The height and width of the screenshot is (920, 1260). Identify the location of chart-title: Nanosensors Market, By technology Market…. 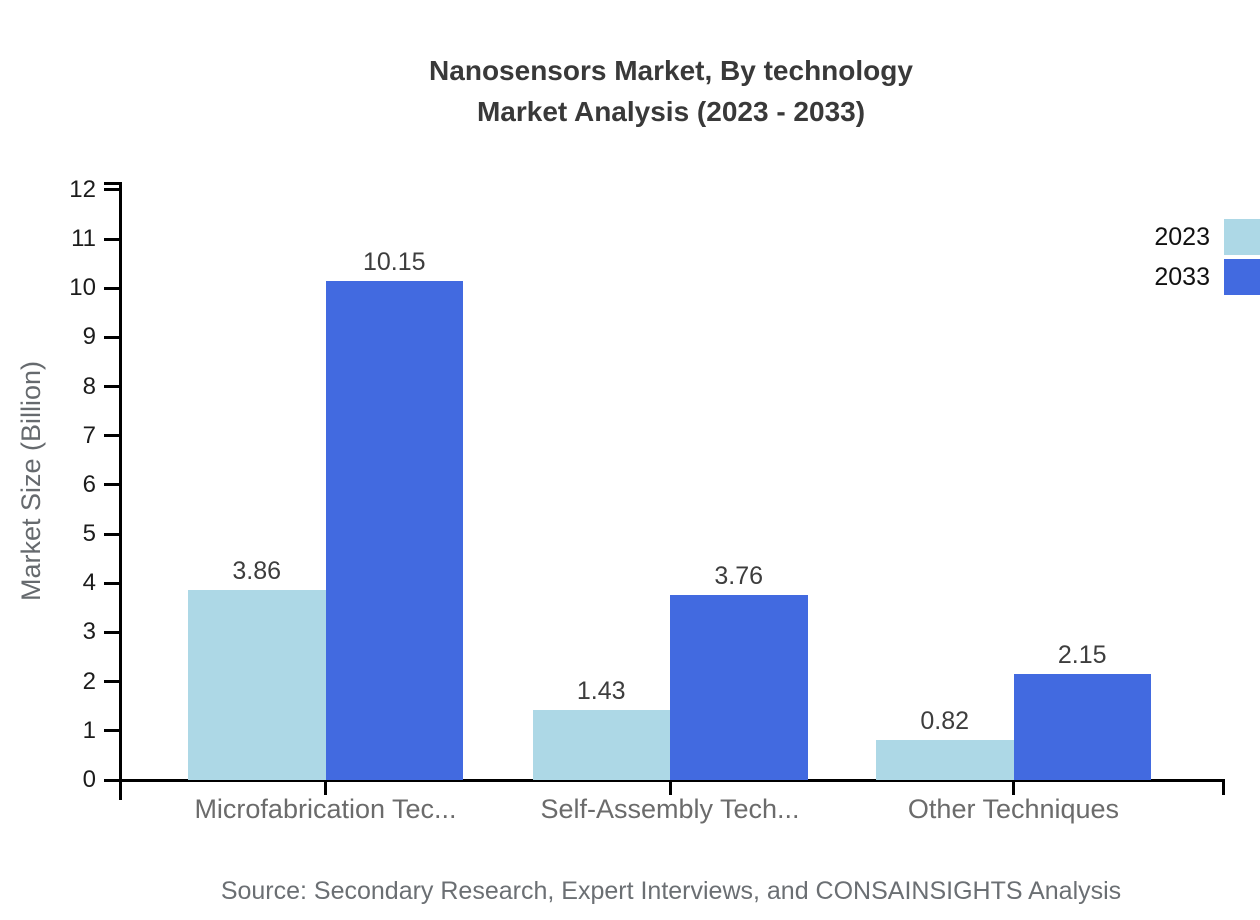
(671, 91).